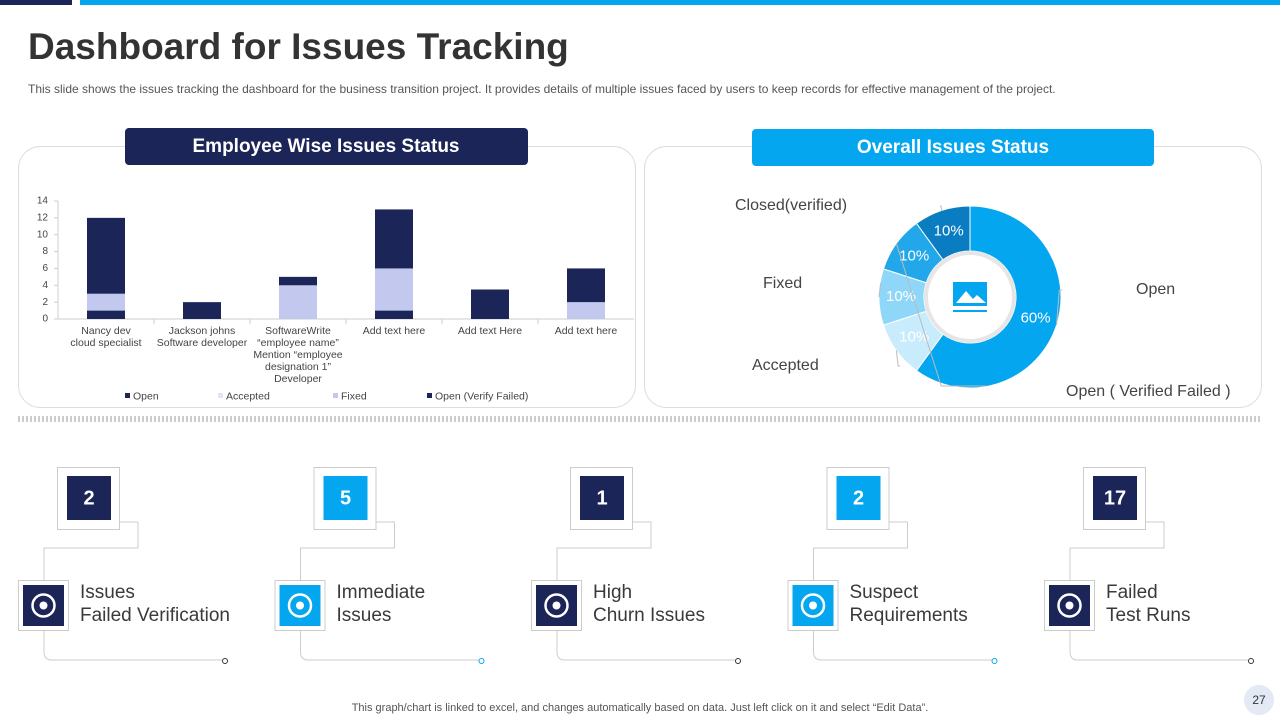 This screenshot has height=720, width=1280. What do you see at coordinates (1148, 604) in the screenshot?
I see `kpi-label: Failed Test Runs` at bounding box center [1148, 604].